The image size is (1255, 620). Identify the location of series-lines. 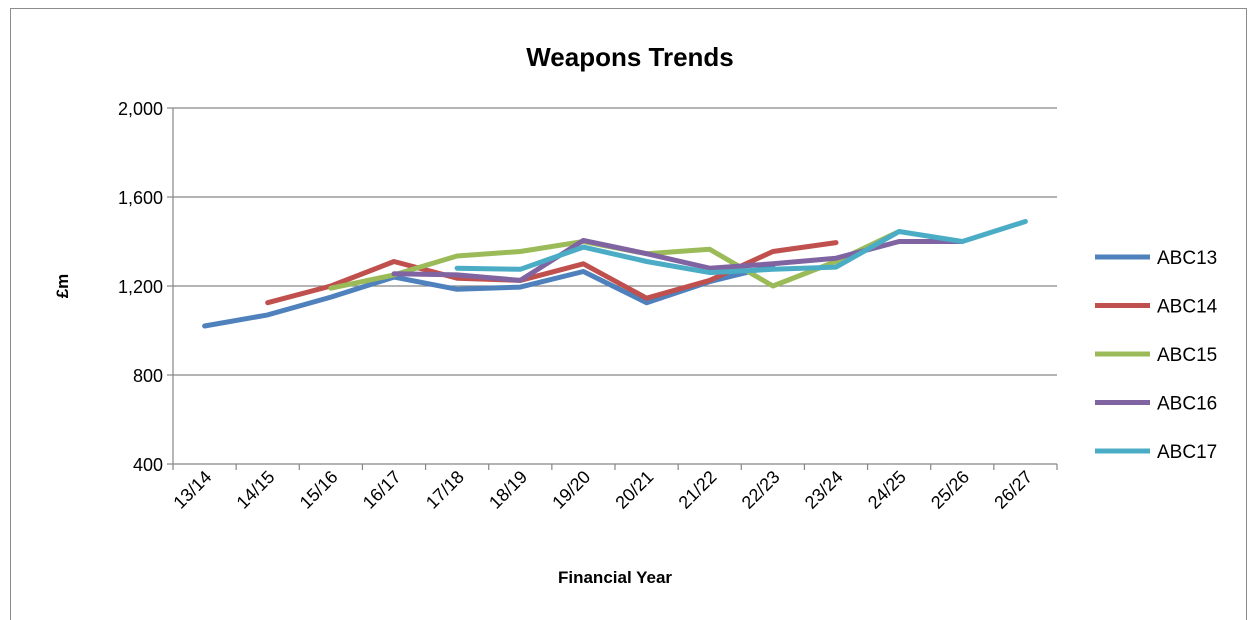
(615, 274).